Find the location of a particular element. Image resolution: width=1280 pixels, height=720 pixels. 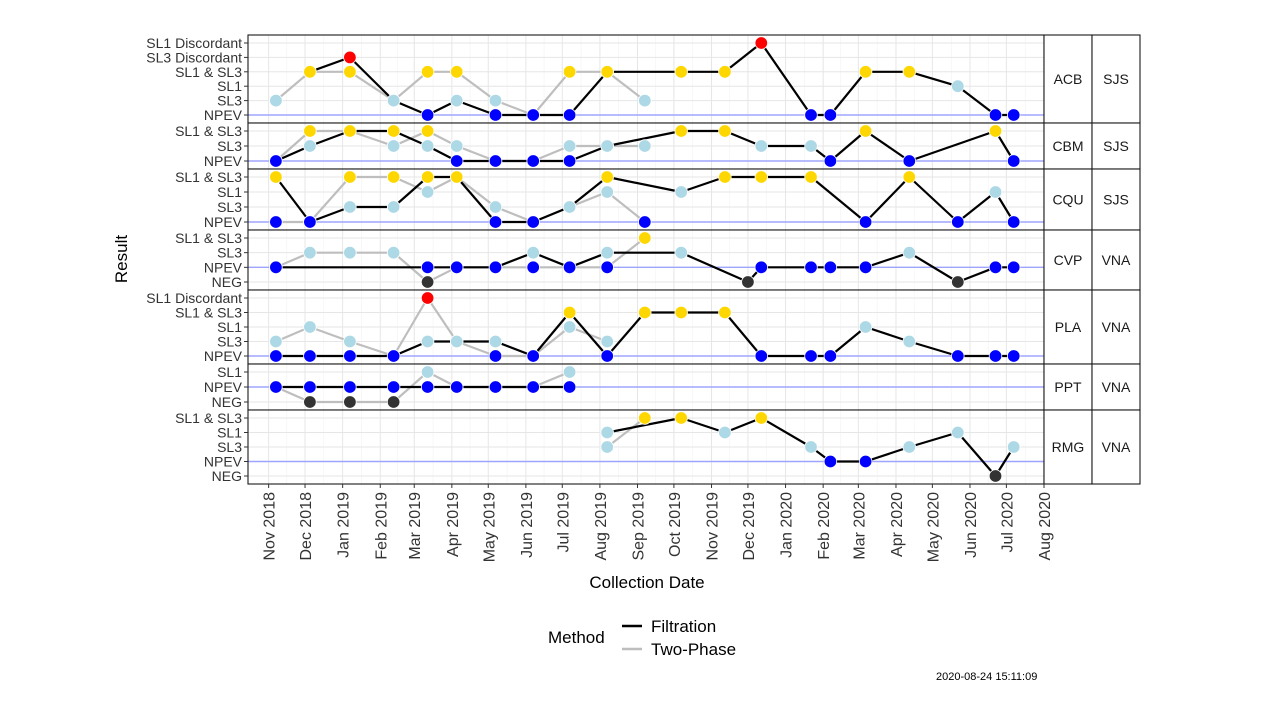

legend: Method Filtration Two-Phase is located at coordinates (642, 638).